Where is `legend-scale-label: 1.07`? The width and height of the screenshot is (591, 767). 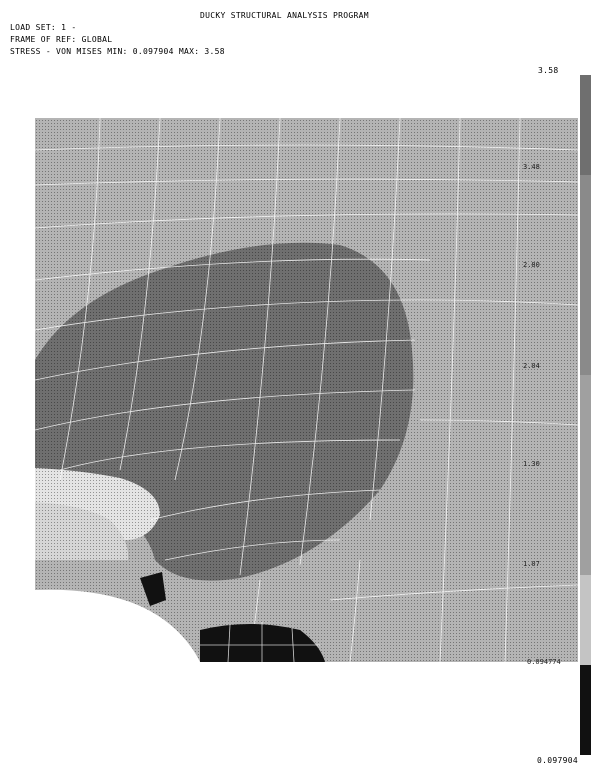 legend-scale-label: 1.07 is located at coordinates (531, 564).